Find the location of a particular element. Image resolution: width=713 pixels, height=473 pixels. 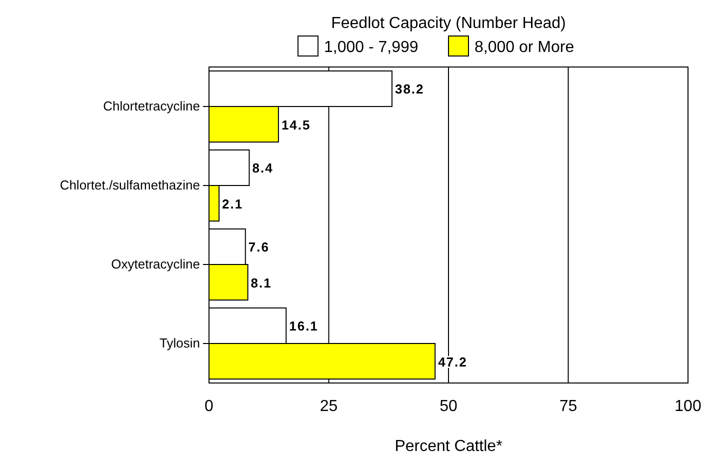

y-tick-label: Oxytetracycline is located at coordinates (155, 264).